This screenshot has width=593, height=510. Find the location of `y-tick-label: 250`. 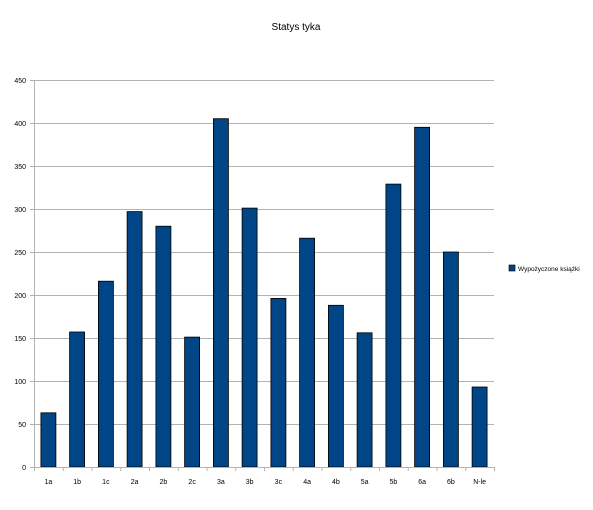

y-tick-label: 250 is located at coordinates (20, 253).